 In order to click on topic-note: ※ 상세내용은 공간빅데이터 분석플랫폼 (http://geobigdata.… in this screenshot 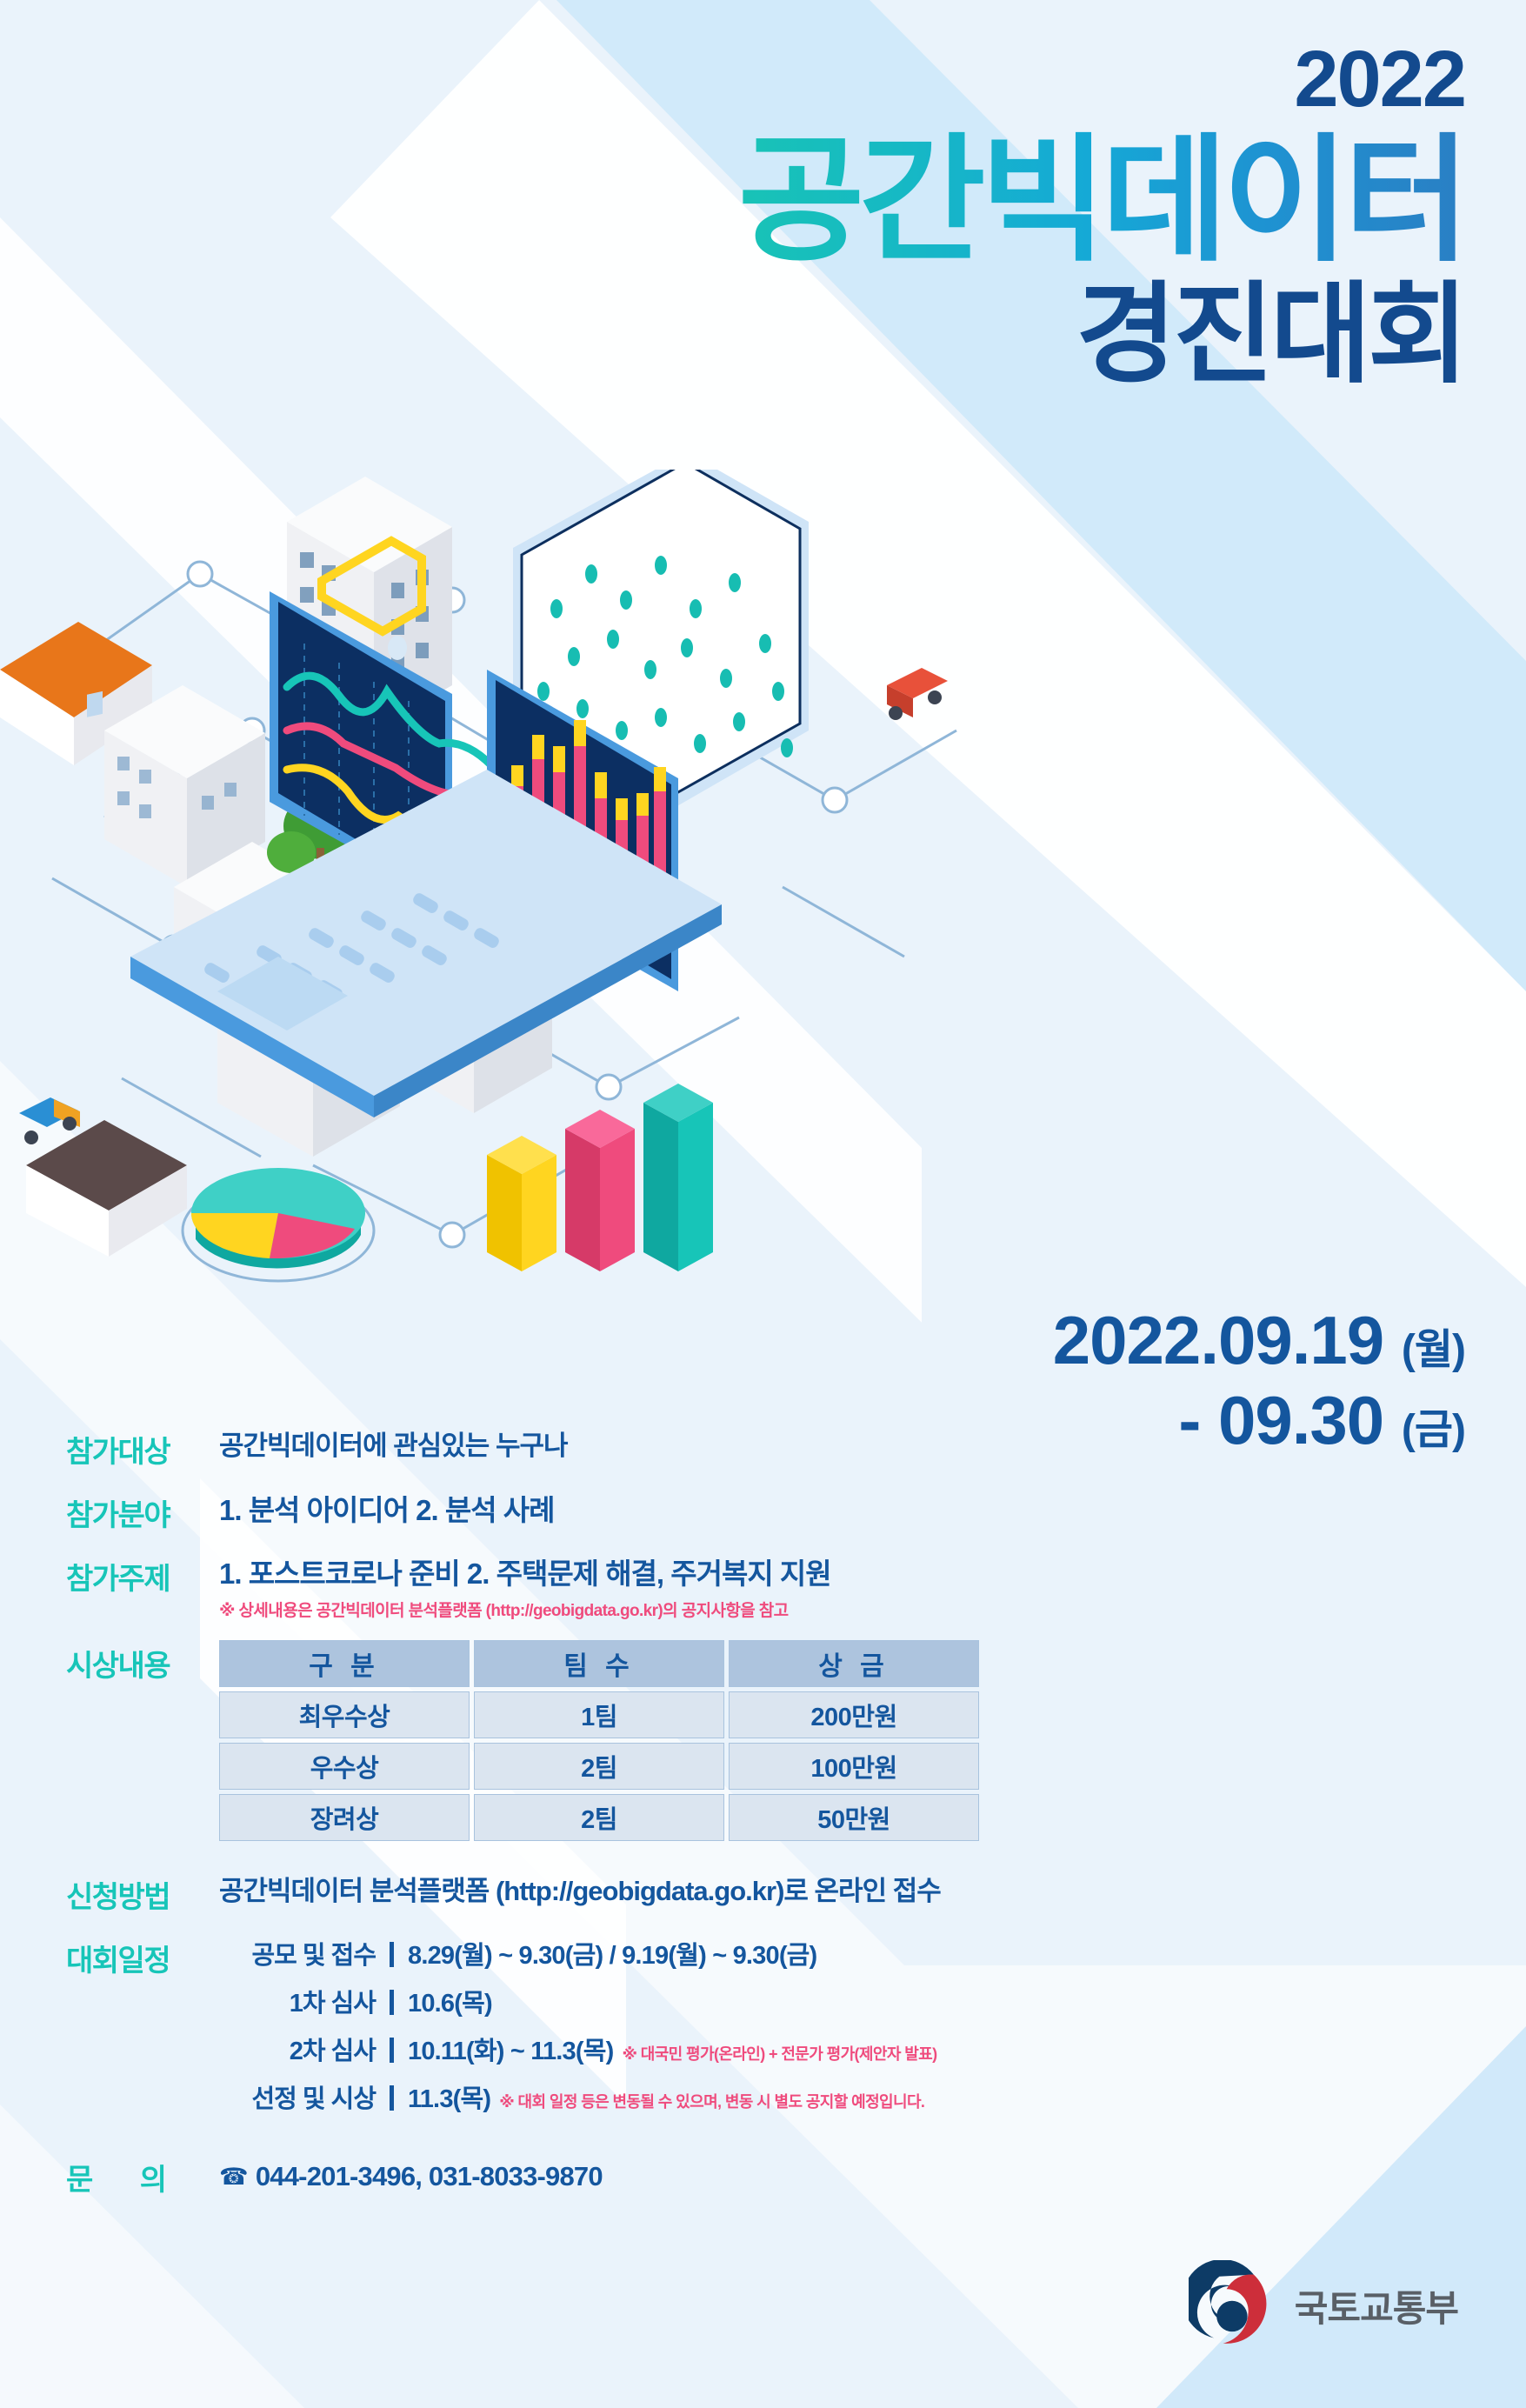, I will do `click(504, 1611)`.